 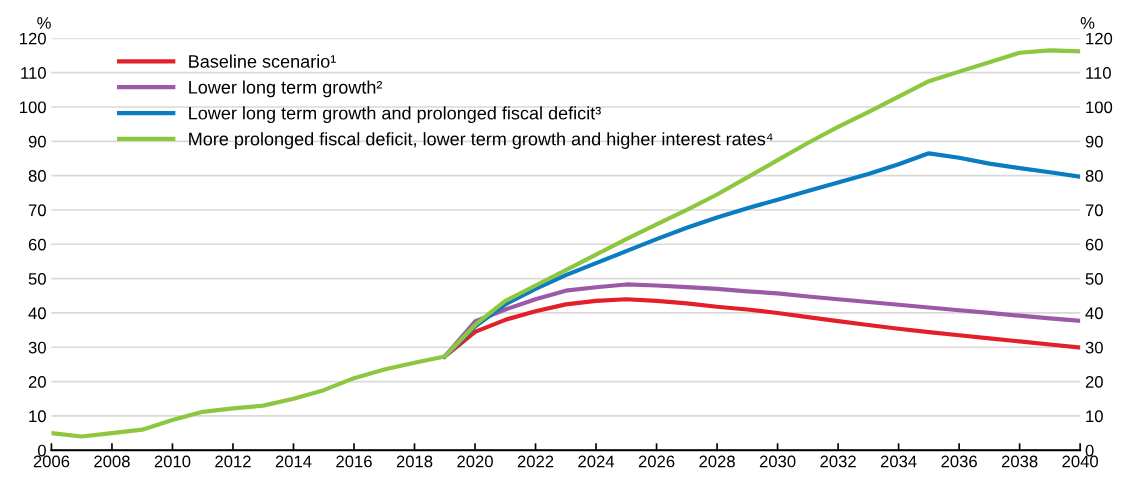 What do you see at coordinates (1094, 244) in the screenshot?
I see `y2-tick-label: 60` at bounding box center [1094, 244].